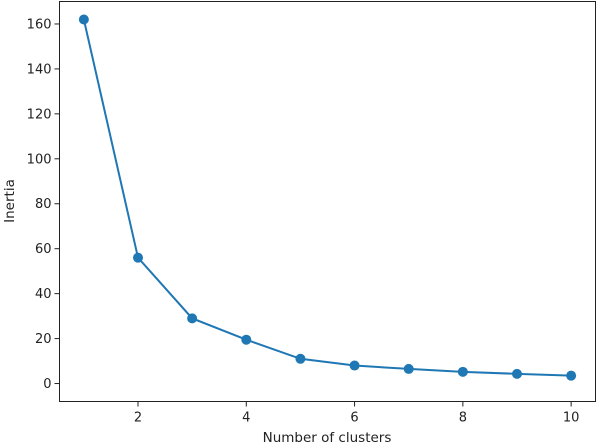  I want to click on x-tick-label-2: 2, so click(138, 418).